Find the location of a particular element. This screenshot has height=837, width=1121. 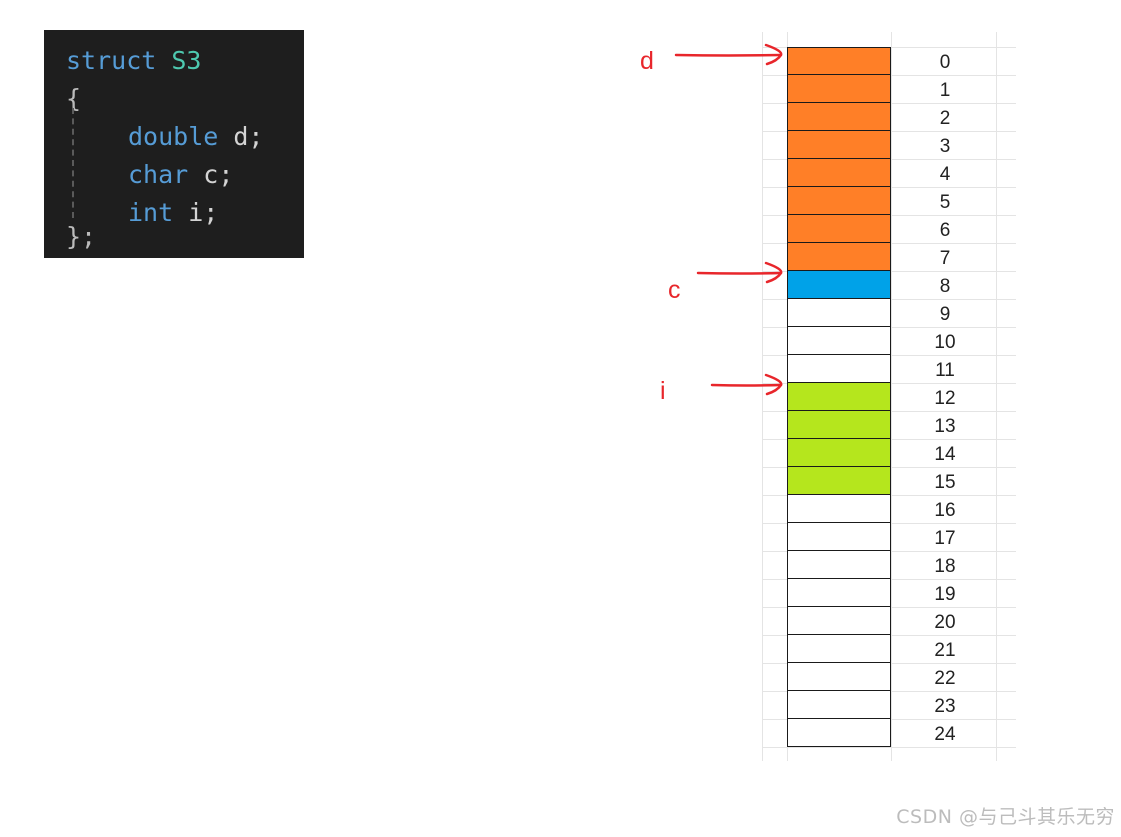

code-snippet: struct S3 { double d; char c; int i; }; is located at coordinates (174, 144).